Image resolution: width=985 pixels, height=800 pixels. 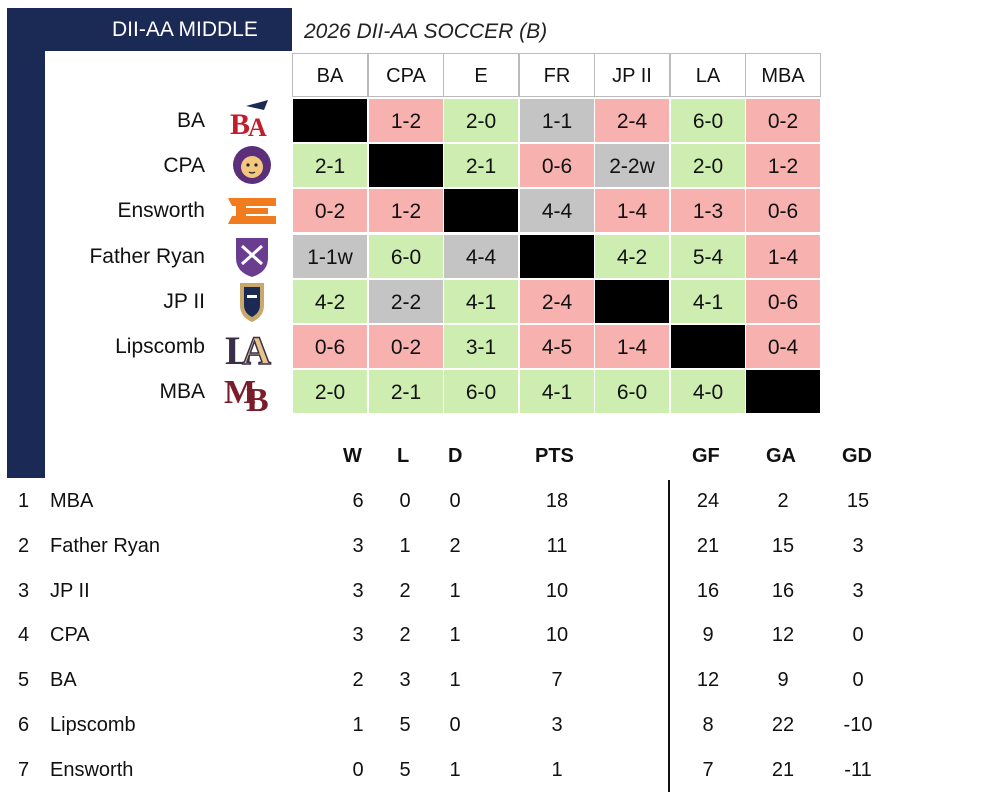 I want to click on header-bar, so click(x=149, y=29).